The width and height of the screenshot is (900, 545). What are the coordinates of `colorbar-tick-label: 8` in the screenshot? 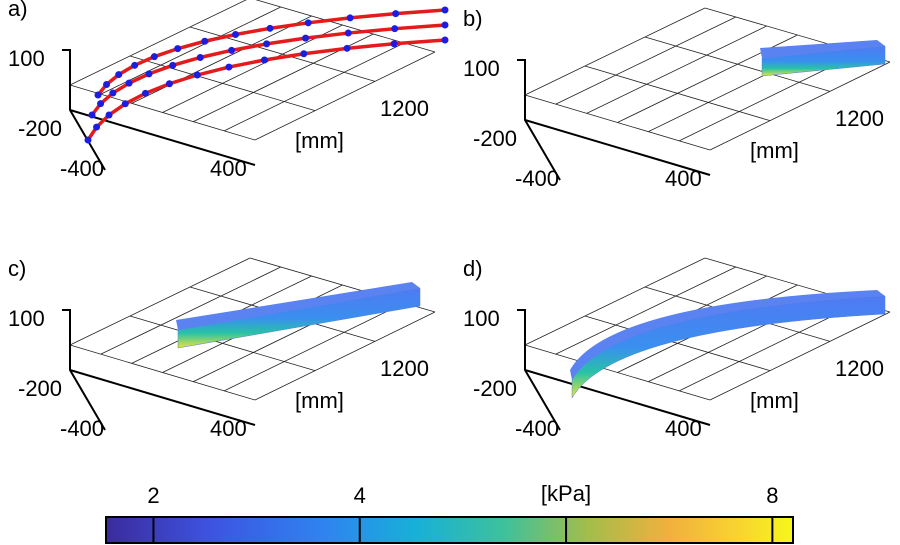 It's located at (772, 495).